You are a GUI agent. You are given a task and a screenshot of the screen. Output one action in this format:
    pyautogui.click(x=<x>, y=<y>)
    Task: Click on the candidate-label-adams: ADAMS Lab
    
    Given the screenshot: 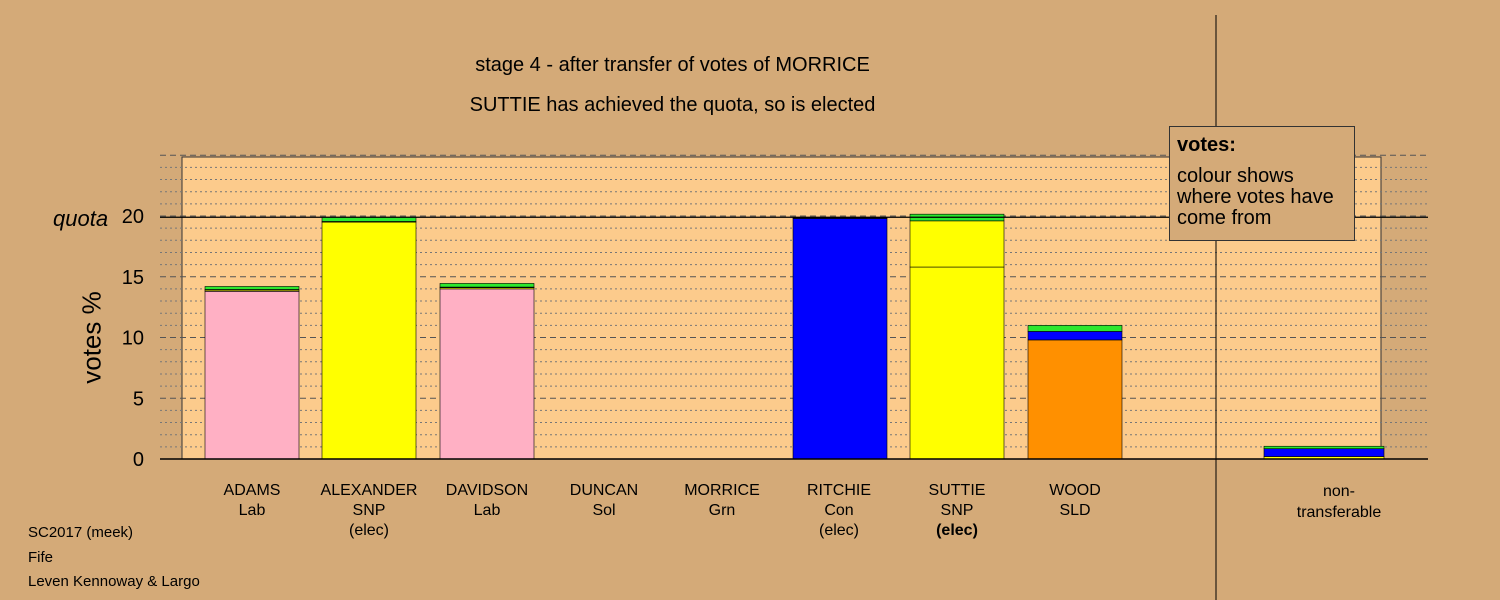 What is the action you would take?
    pyautogui.click(x=252, y=501)
    